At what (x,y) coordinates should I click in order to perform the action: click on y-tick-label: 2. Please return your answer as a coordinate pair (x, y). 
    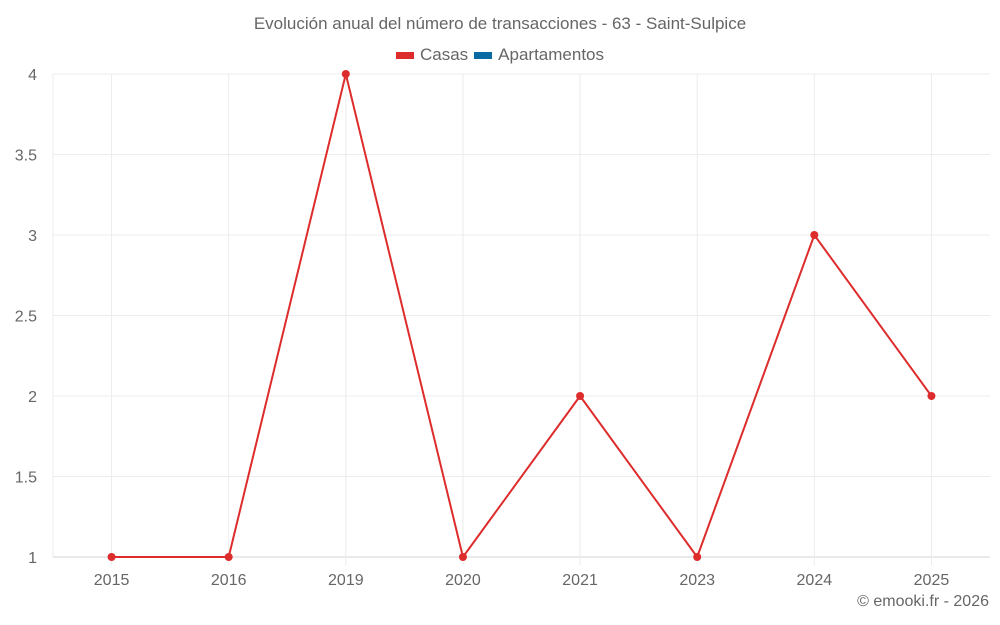
    Looking at the image, I should click on (32, 397).